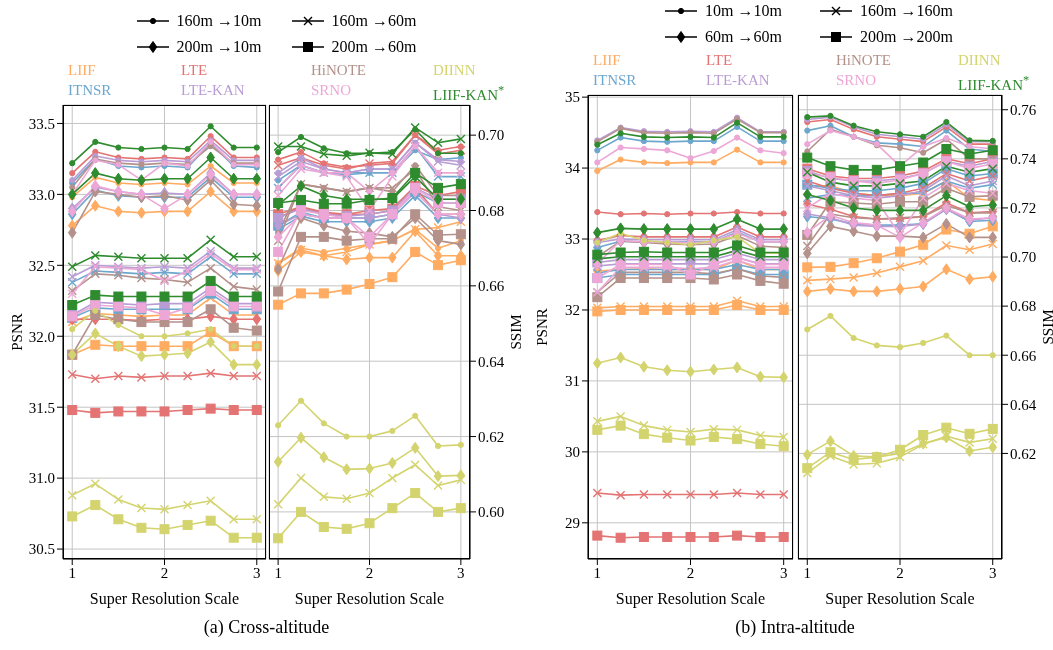 This screenshot has width=1053, height=650. What do you see at coordinates (573, 168) in the screenshot?
I see `y-tick-label: 34` at bounding box center [573, 168].